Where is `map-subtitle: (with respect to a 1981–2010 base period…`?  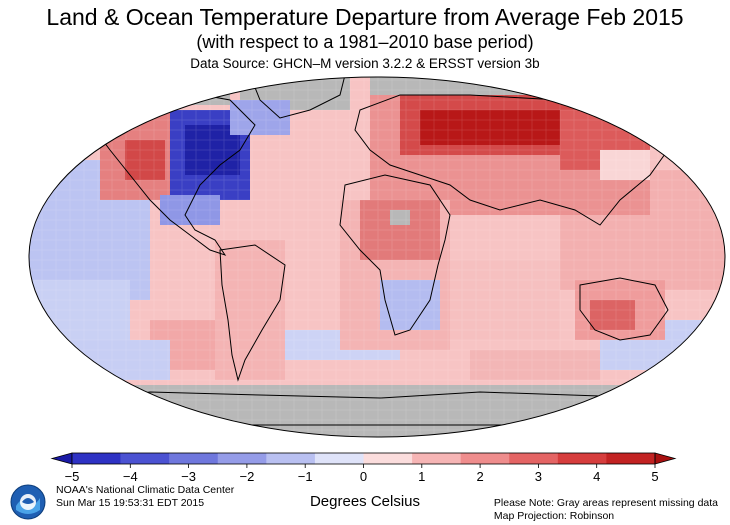
map-subtitle: (with respect to a 1981–2010 base period… is located at coordinates (365, 42).